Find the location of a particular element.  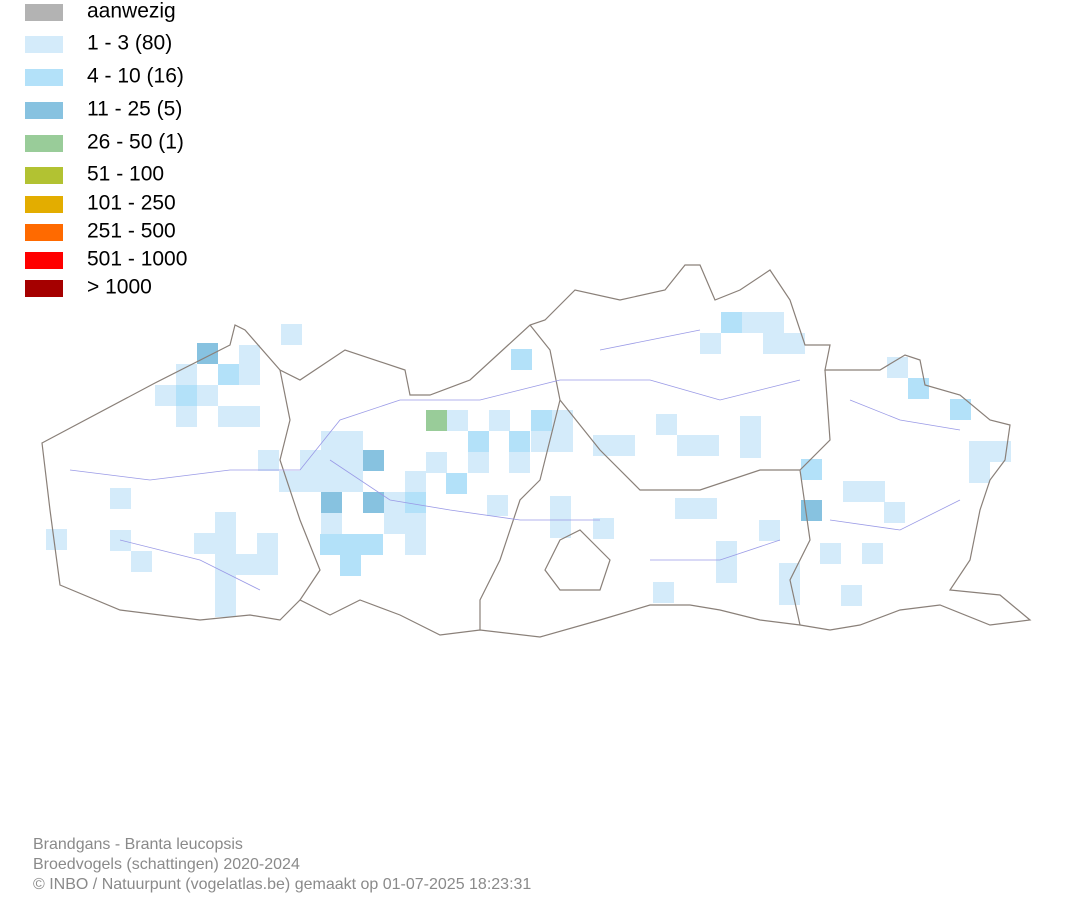

legend-label: 51 - 100 is located at coordinates (125, 174).